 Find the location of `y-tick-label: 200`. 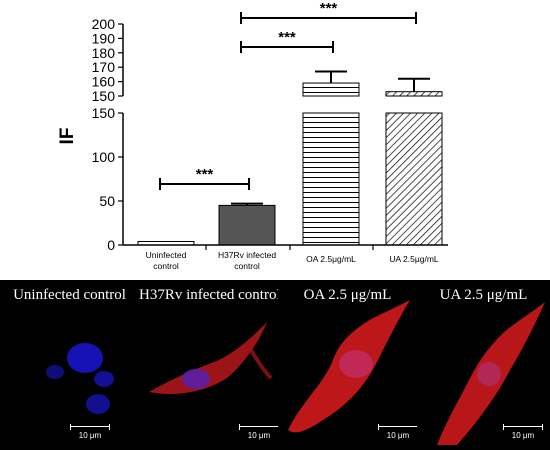

y-tick-label: 200 is located at coordinates (104, 24).